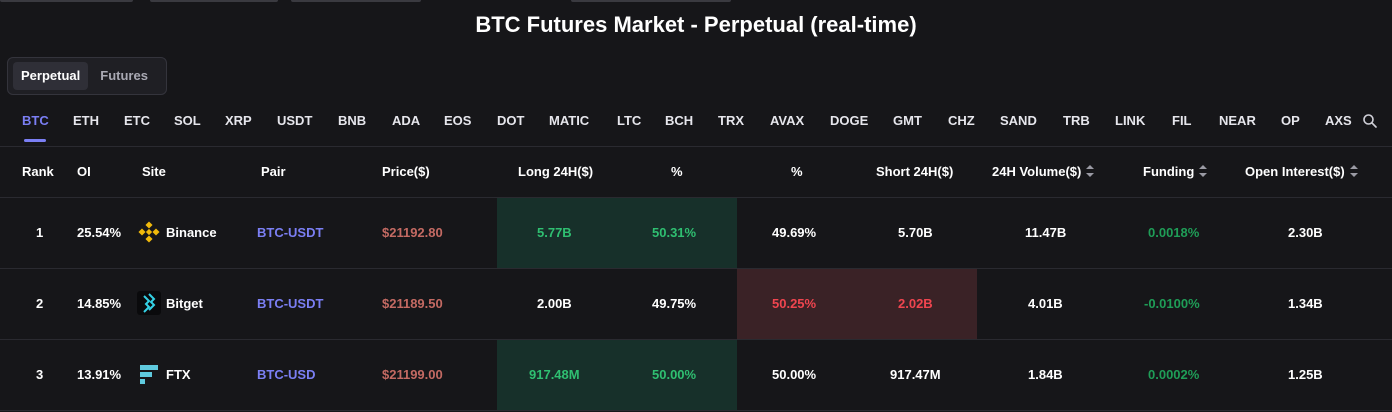 The height and width of the screenshot is (412, 1392). I want to click on coin-tab-bch: BCH, so click(679, 120).